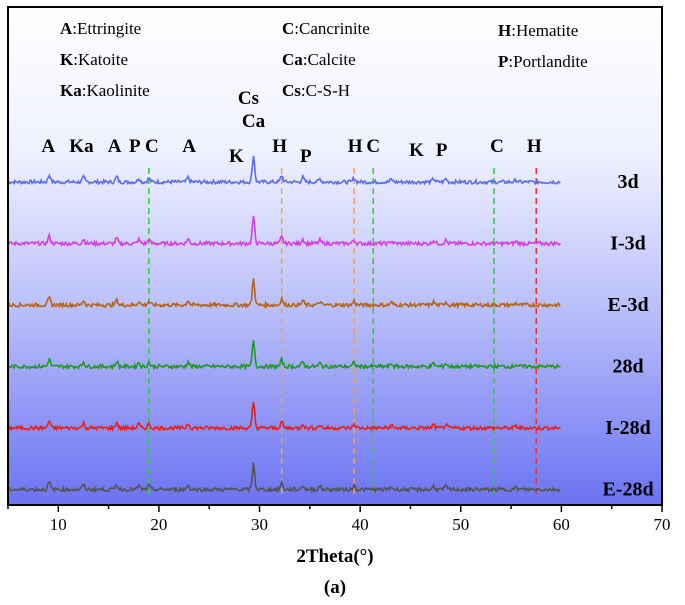 Image resolution: width=685 pixels, height=605 pixels. Describe the element at coordinates (628, 244) in the screenshot. I see `sample-label: I-3d` at that location.